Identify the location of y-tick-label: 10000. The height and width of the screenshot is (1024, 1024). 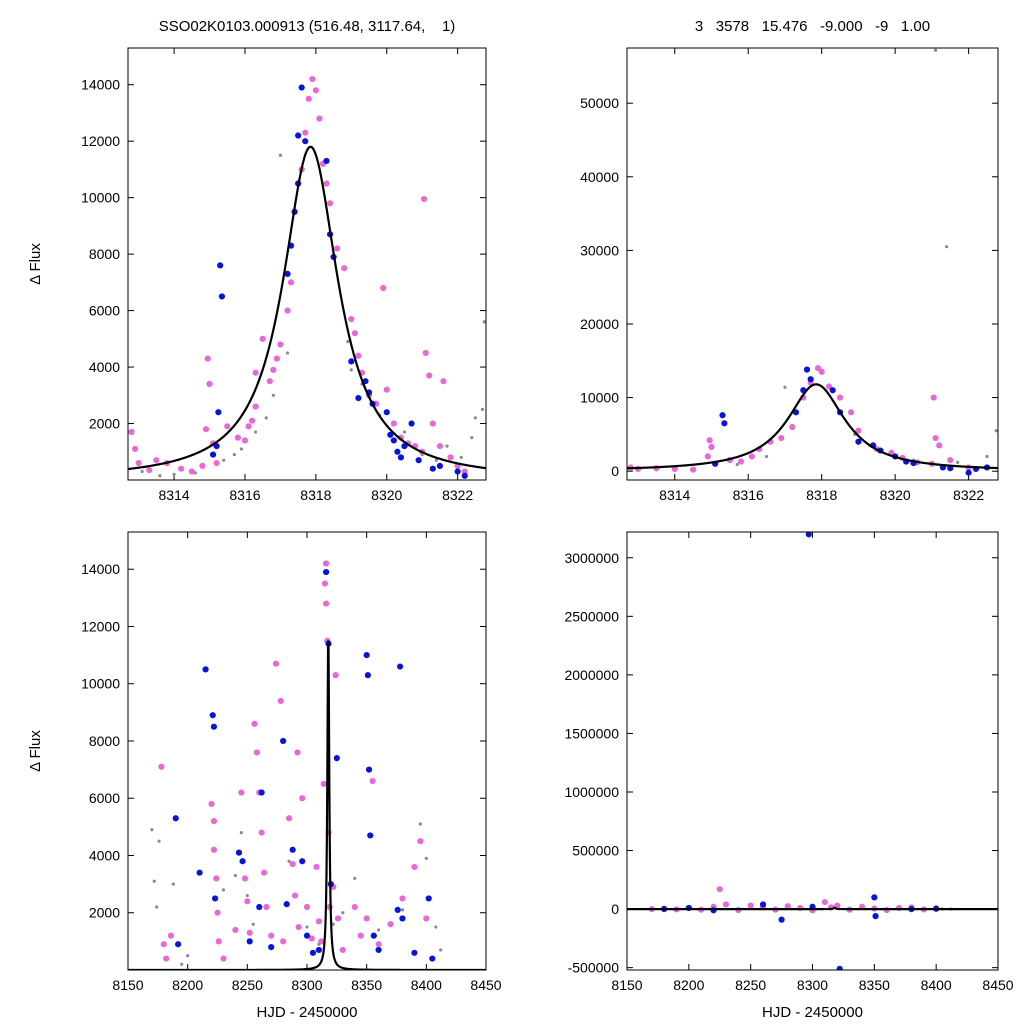
(100, 198).